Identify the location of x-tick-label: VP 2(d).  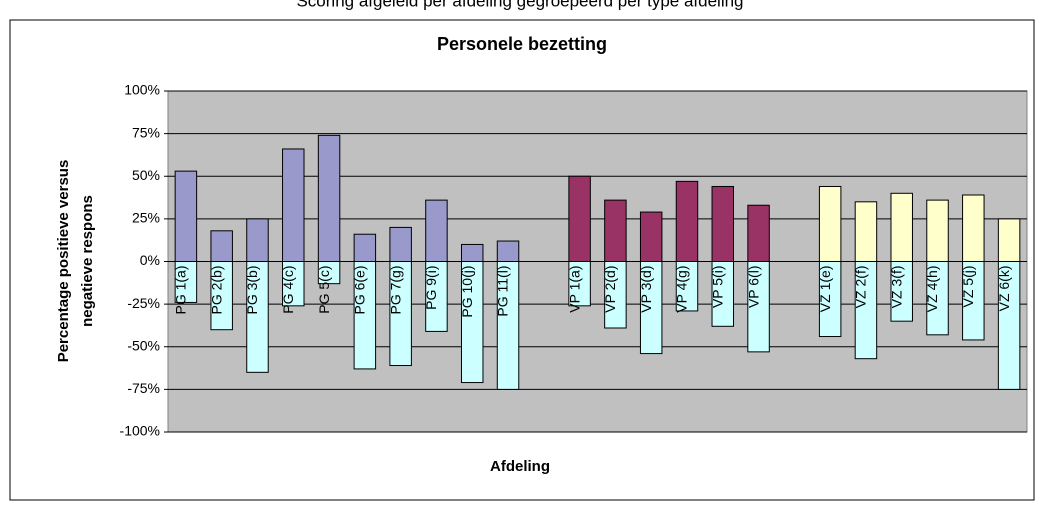
(610, 289).